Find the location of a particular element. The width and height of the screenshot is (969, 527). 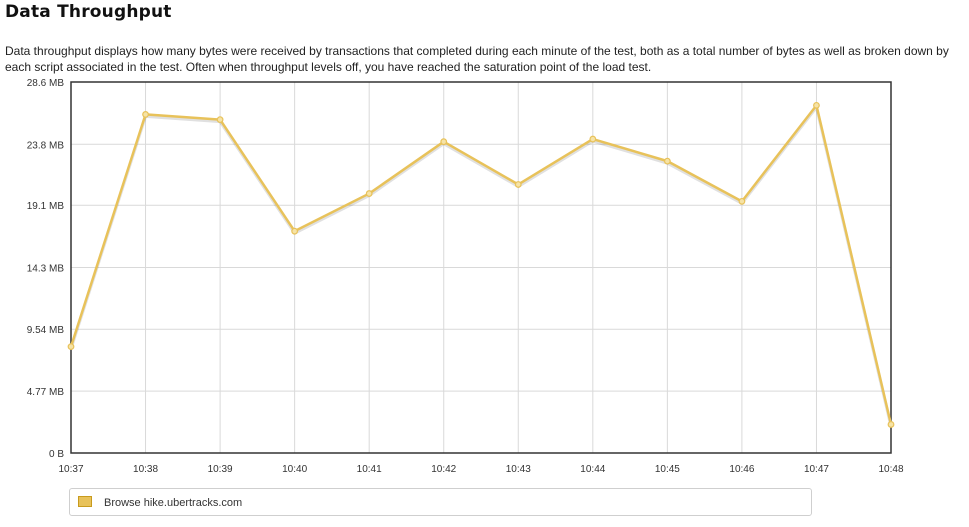

y-tick-label: 23.8 MB is located at coordinates (46, 145).